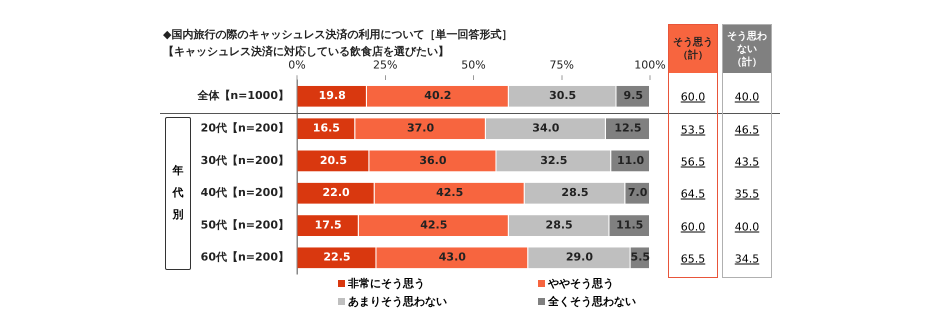  Describe the element at coordinates (562, 65) in the screenshot. I see `x-tick-label: 75%` at that location.